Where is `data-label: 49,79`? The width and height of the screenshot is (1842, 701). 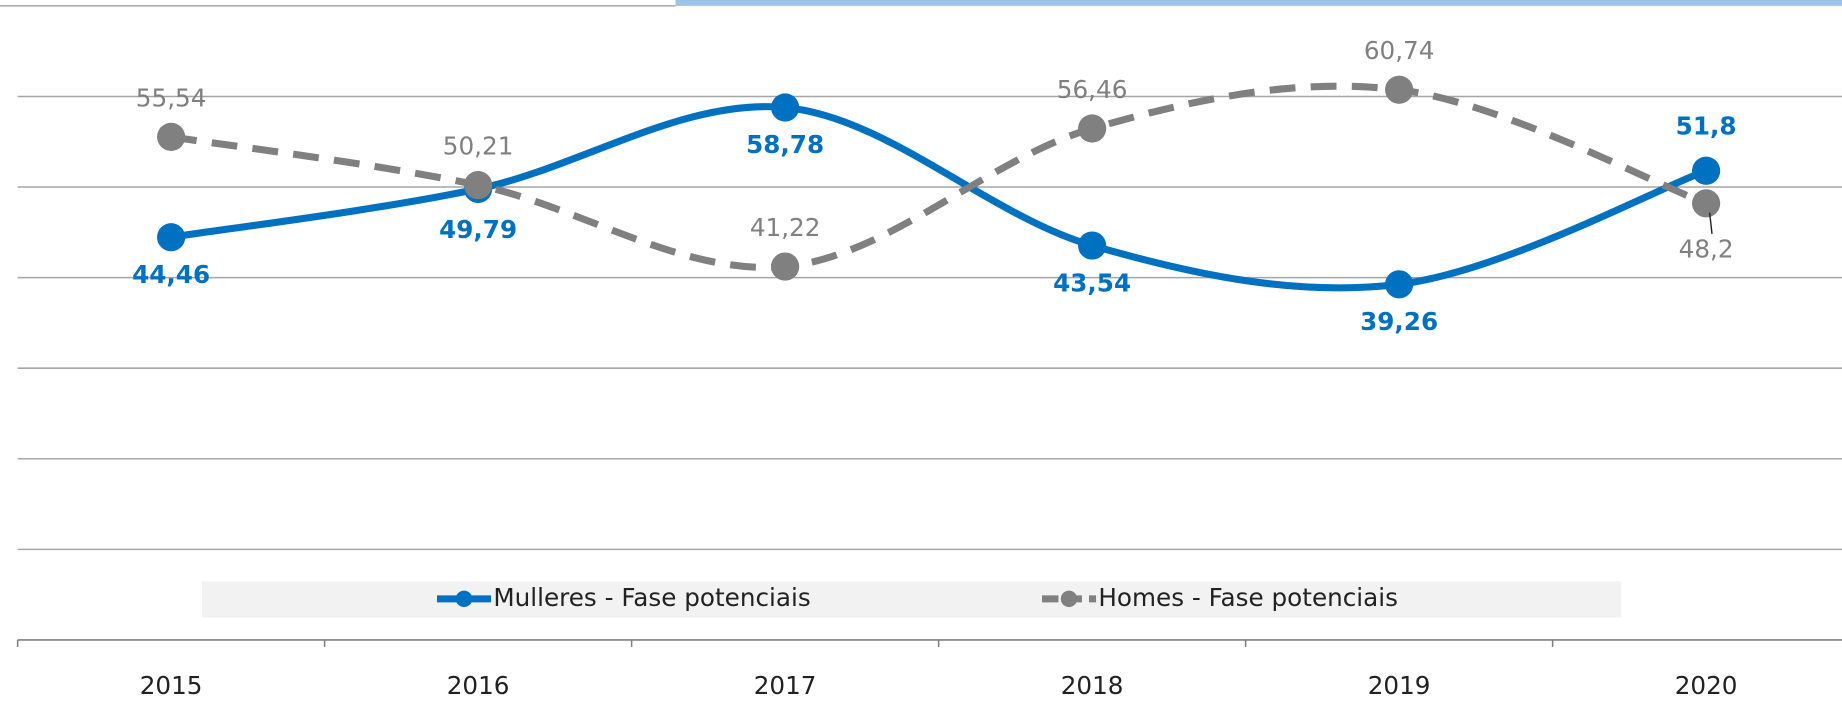 data-label: 49,79 is located at coordinates (478, 229).